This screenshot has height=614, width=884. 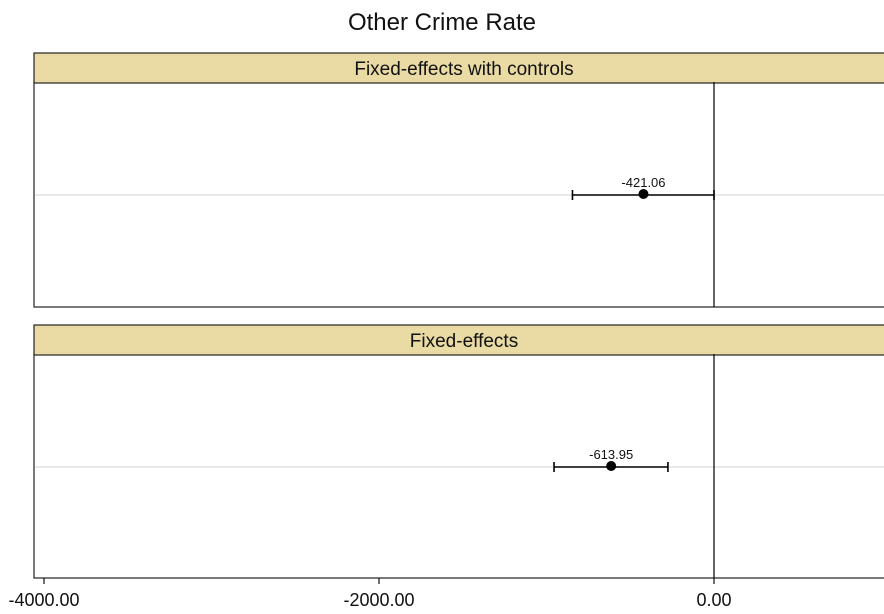 I want to click on chart-title: Other Crime Rate, so click(x=442, y=22).